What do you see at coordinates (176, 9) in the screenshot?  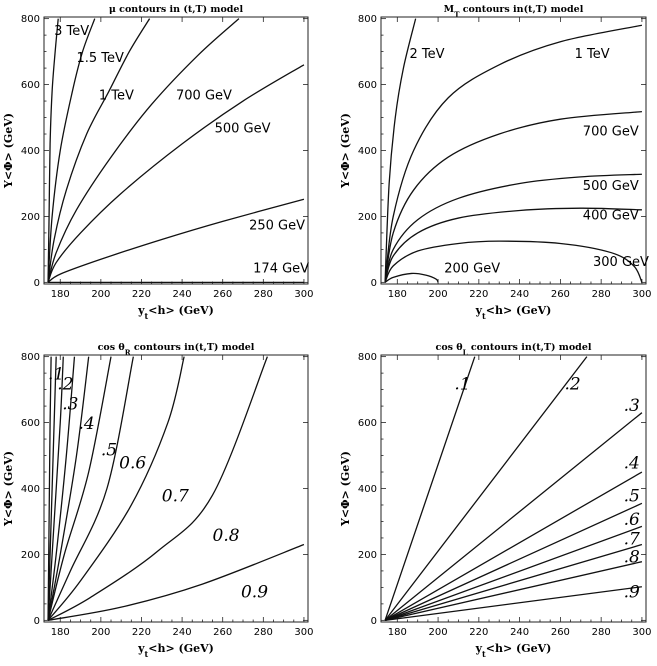 I see `title-main: μ contours in (t,T) model` at bounding box center [176, 9].